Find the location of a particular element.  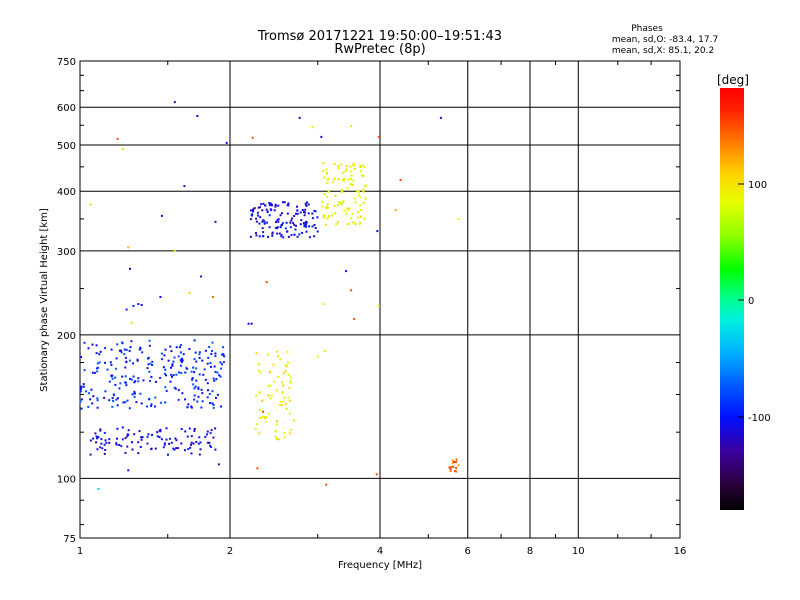

y-tick-label: 500 is located at coordinates (66, 146).